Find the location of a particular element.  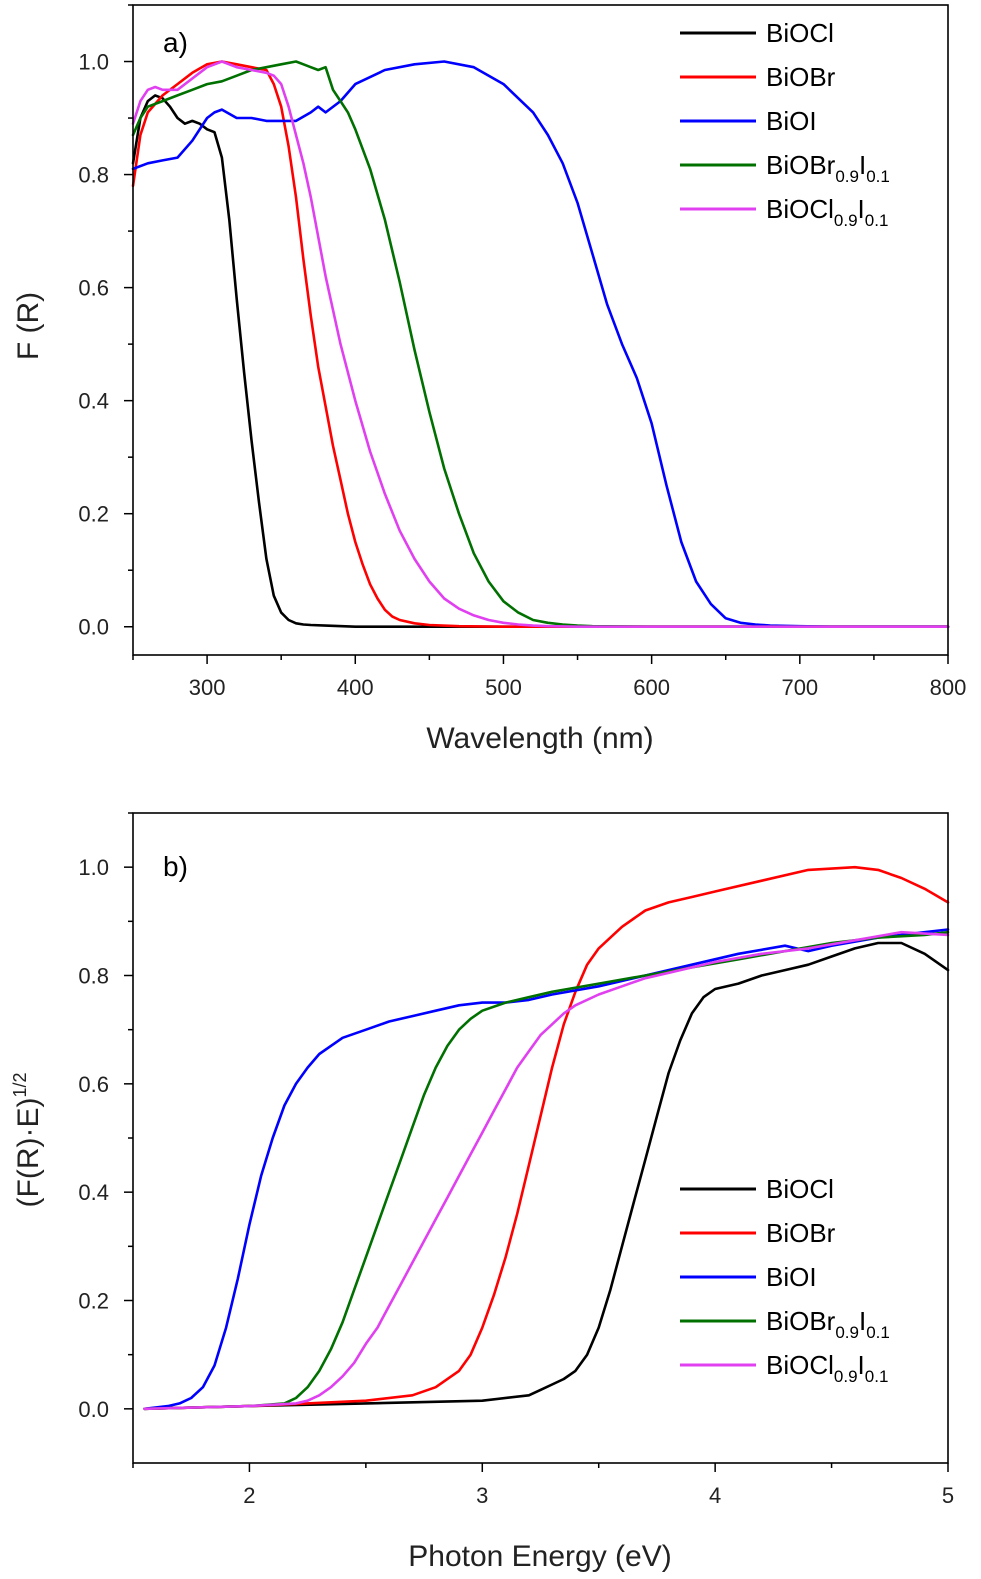

panel-a-legend-label-2: BiOI is located at coordinates (791, 121).